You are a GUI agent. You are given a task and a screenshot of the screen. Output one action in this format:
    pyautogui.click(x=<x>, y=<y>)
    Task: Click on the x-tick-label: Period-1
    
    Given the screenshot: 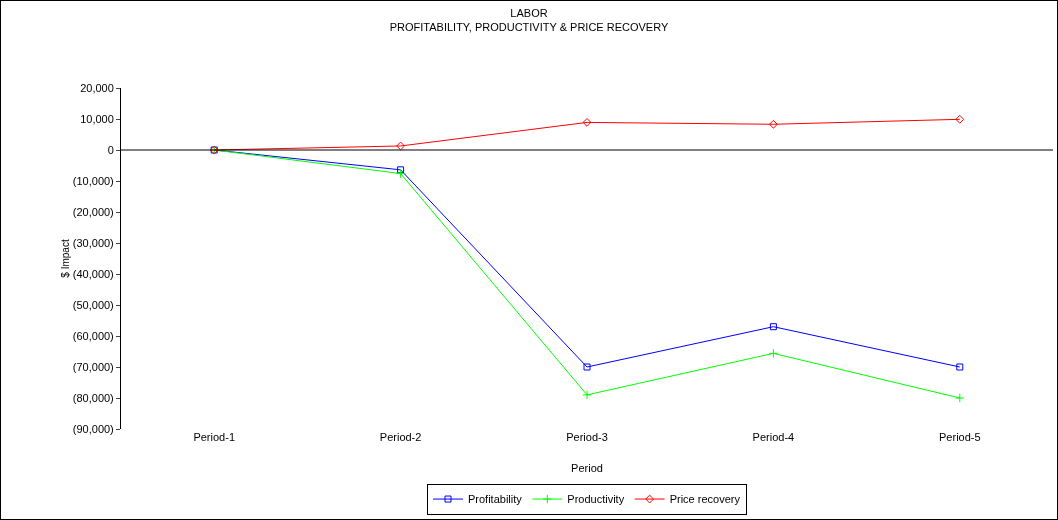 What is the action you would take?
    pyautogui.click(x=214, y=437)
    